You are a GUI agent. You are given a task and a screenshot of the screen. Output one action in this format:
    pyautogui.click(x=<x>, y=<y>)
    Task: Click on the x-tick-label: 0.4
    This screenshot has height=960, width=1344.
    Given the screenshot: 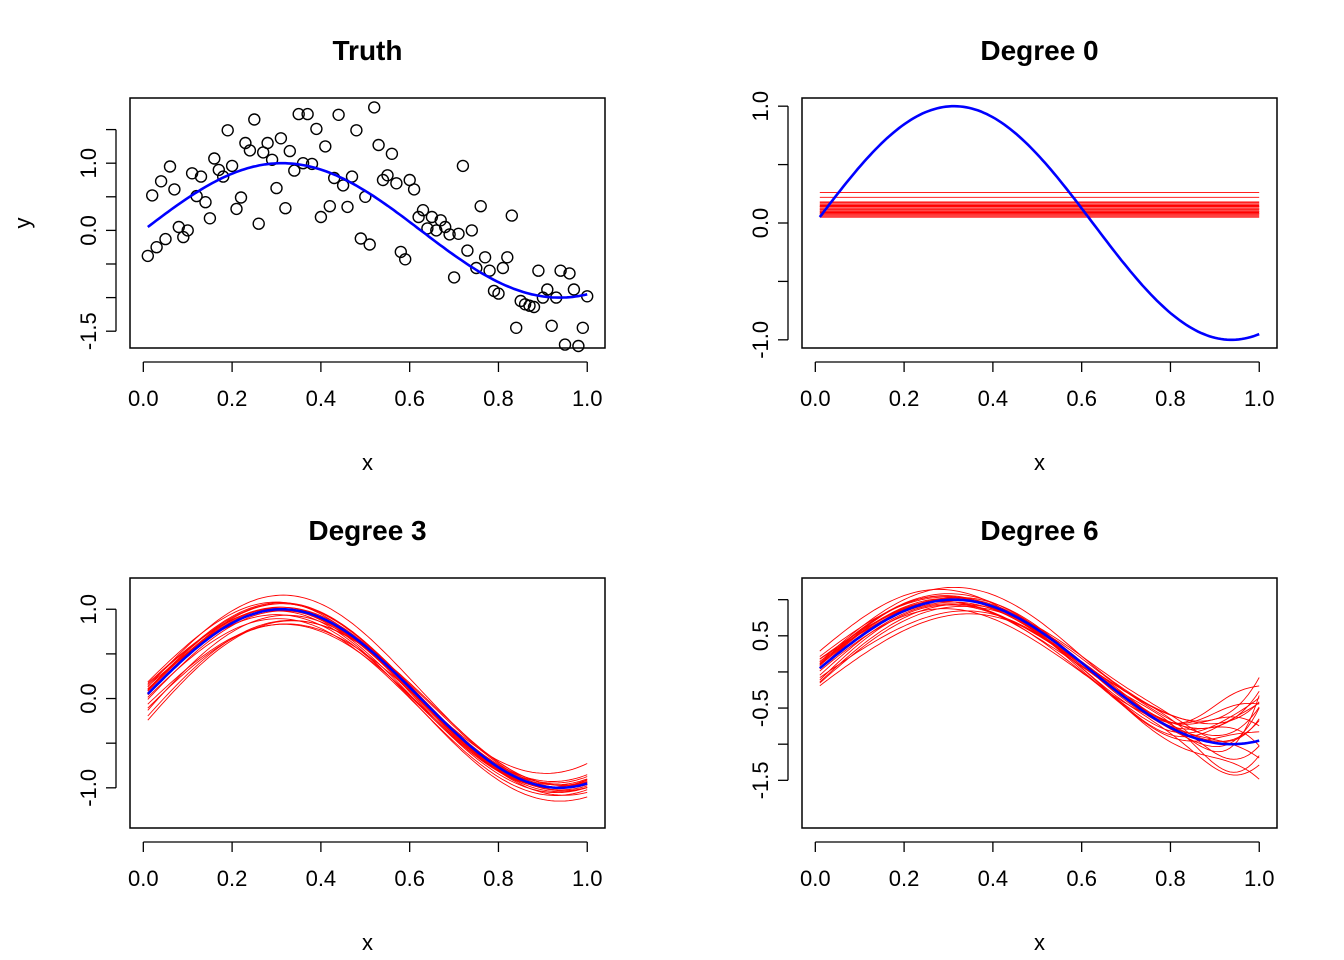 What is the action you would take?
    pyautogui.click(x=993, y=878)
    